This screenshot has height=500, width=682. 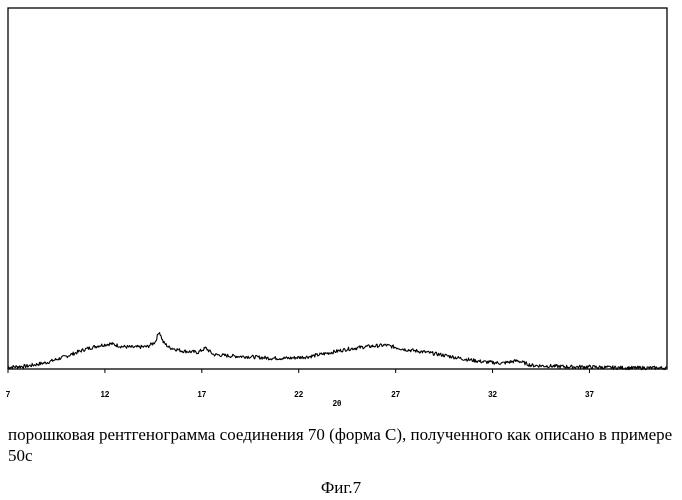 What do you see at coordinates (492, 394) in the screenshot?
I see `x-tick-label: 32` at bounding box center [492, 394].